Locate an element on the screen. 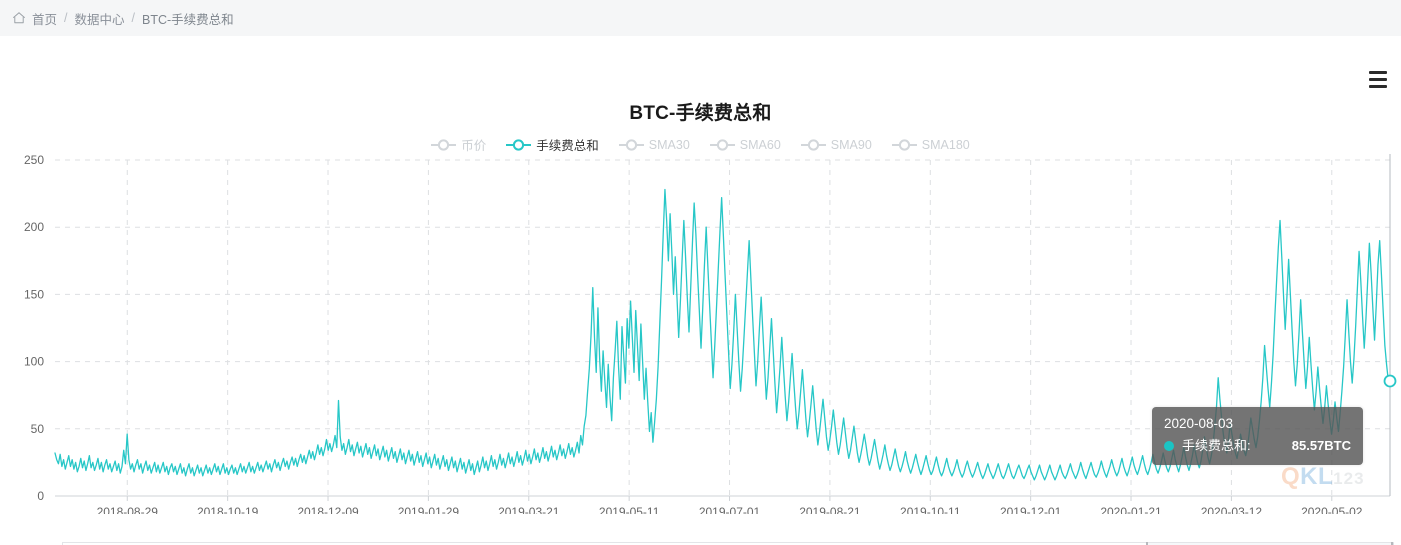 This screenshot has height=545, width=1401. legend-label: SMA30 is located at coordinates (669, 144).